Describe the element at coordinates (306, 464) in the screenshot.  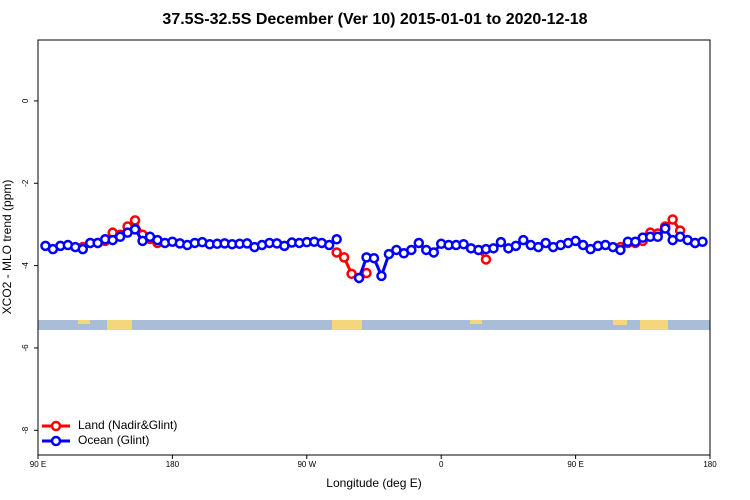
I see `x-tick-label: 90 W` at that location.